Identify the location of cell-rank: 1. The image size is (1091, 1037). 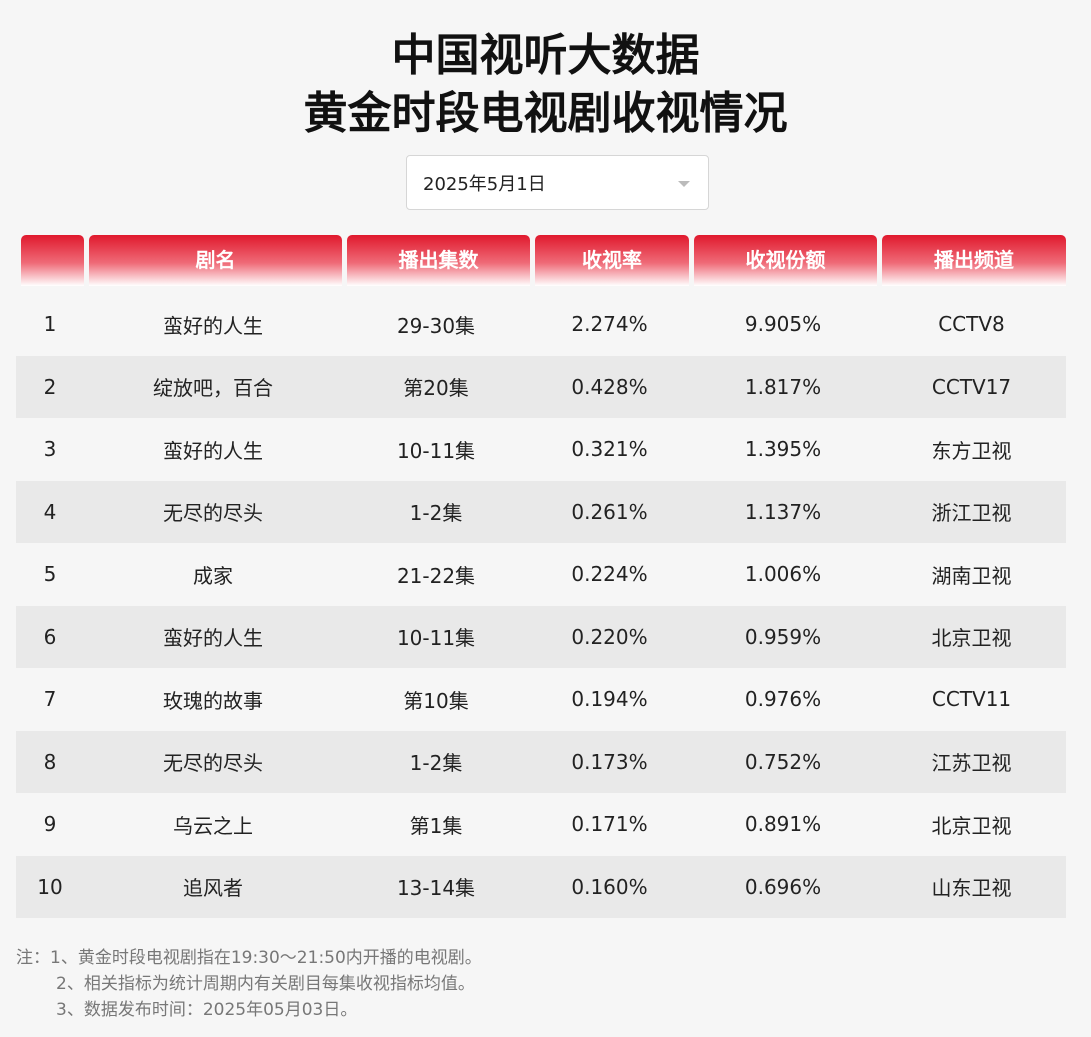
(50, 324).